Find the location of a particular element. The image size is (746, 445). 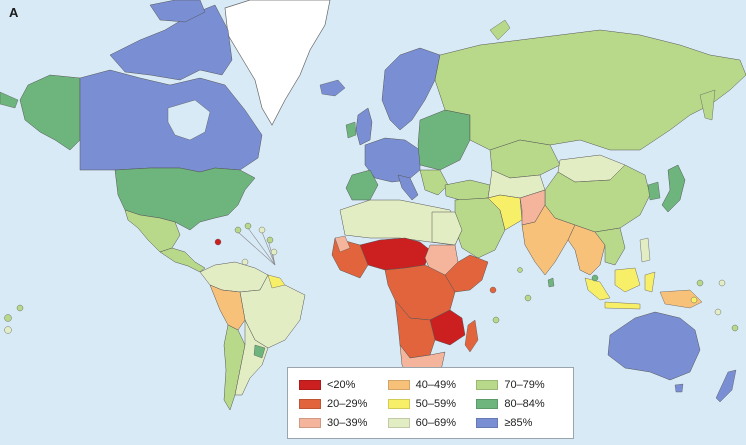

region-aleutians is located at coordinates (9, 100).